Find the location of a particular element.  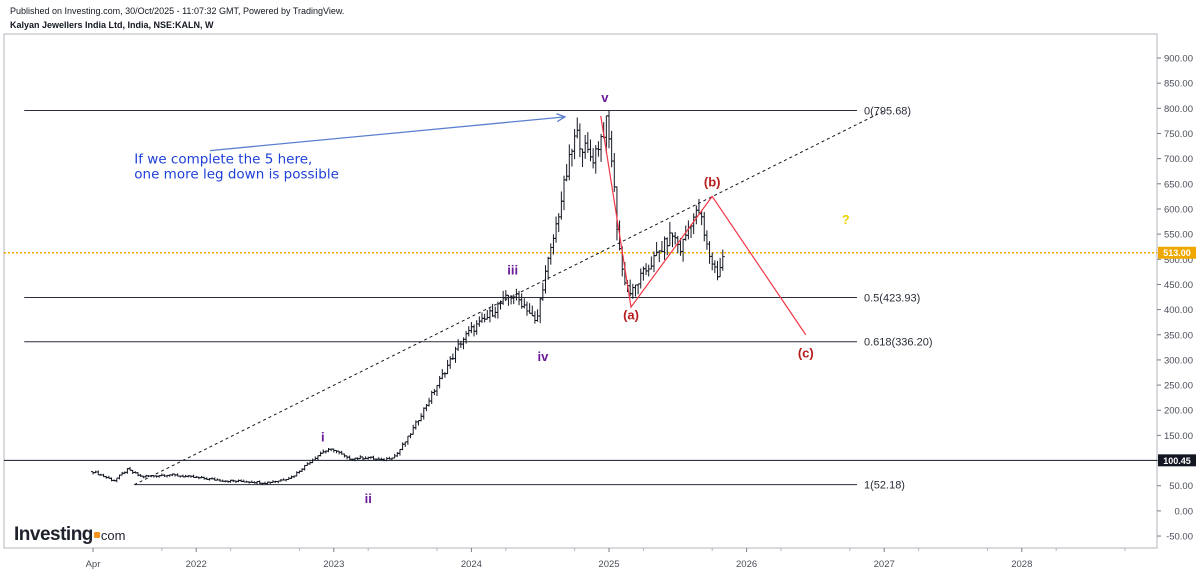

y-tick-label: 0.00 is located at coordinates (1184, 511).